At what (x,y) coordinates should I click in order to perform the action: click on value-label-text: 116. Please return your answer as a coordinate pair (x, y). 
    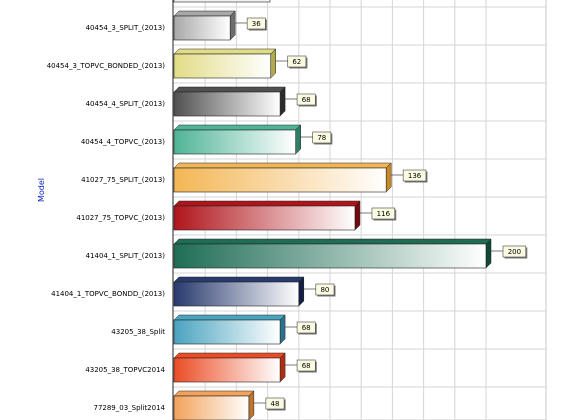
    Looking at the image, I should click on (384, 214).